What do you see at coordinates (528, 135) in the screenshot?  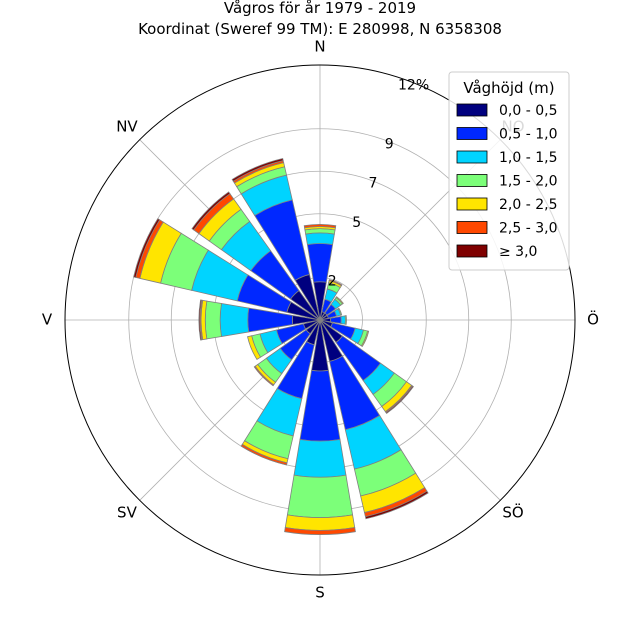 I see `legend-label: 0,5 - 1,0` at bounding box center [528, 135].